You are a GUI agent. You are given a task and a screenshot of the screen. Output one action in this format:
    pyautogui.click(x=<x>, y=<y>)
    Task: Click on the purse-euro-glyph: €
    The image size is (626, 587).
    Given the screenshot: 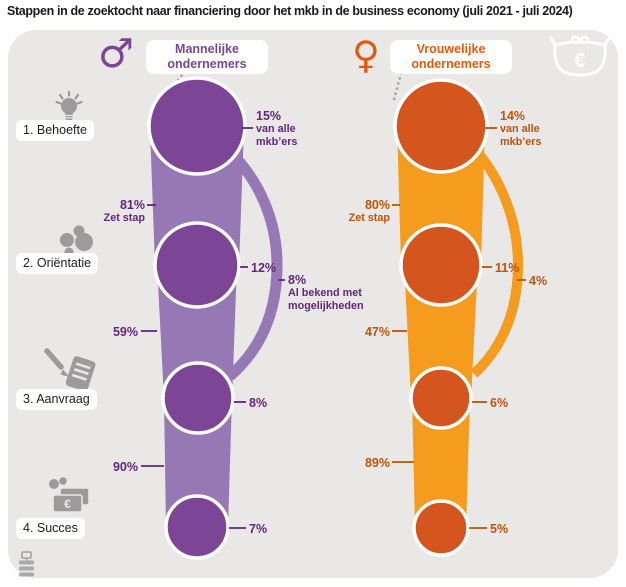 What is the action you would take?
    pyautogui.click(x=579, y=61)
    